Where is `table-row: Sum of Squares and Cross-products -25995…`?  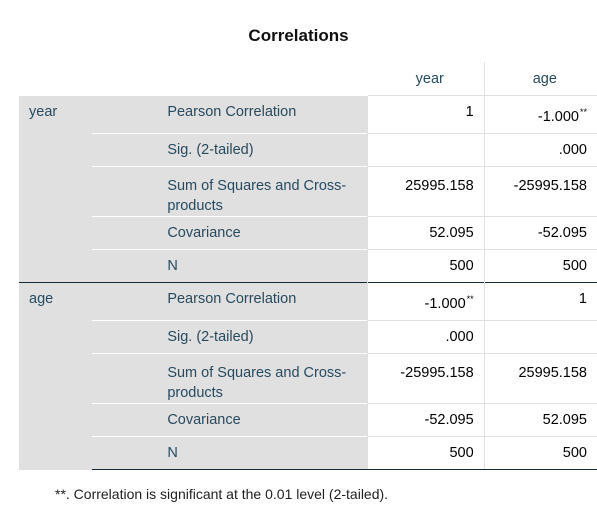
table-row: Sum of Squares and Cross-products -25995… is located at coordinates (308, 378).